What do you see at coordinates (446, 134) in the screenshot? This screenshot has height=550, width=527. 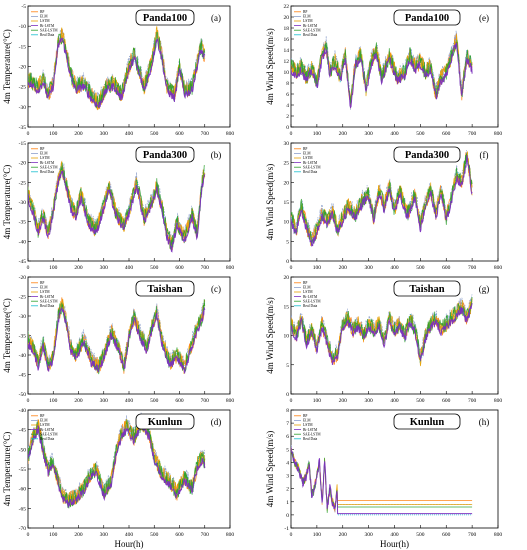 I see `x-tick-label: 600` at bounding box center [446, 134].